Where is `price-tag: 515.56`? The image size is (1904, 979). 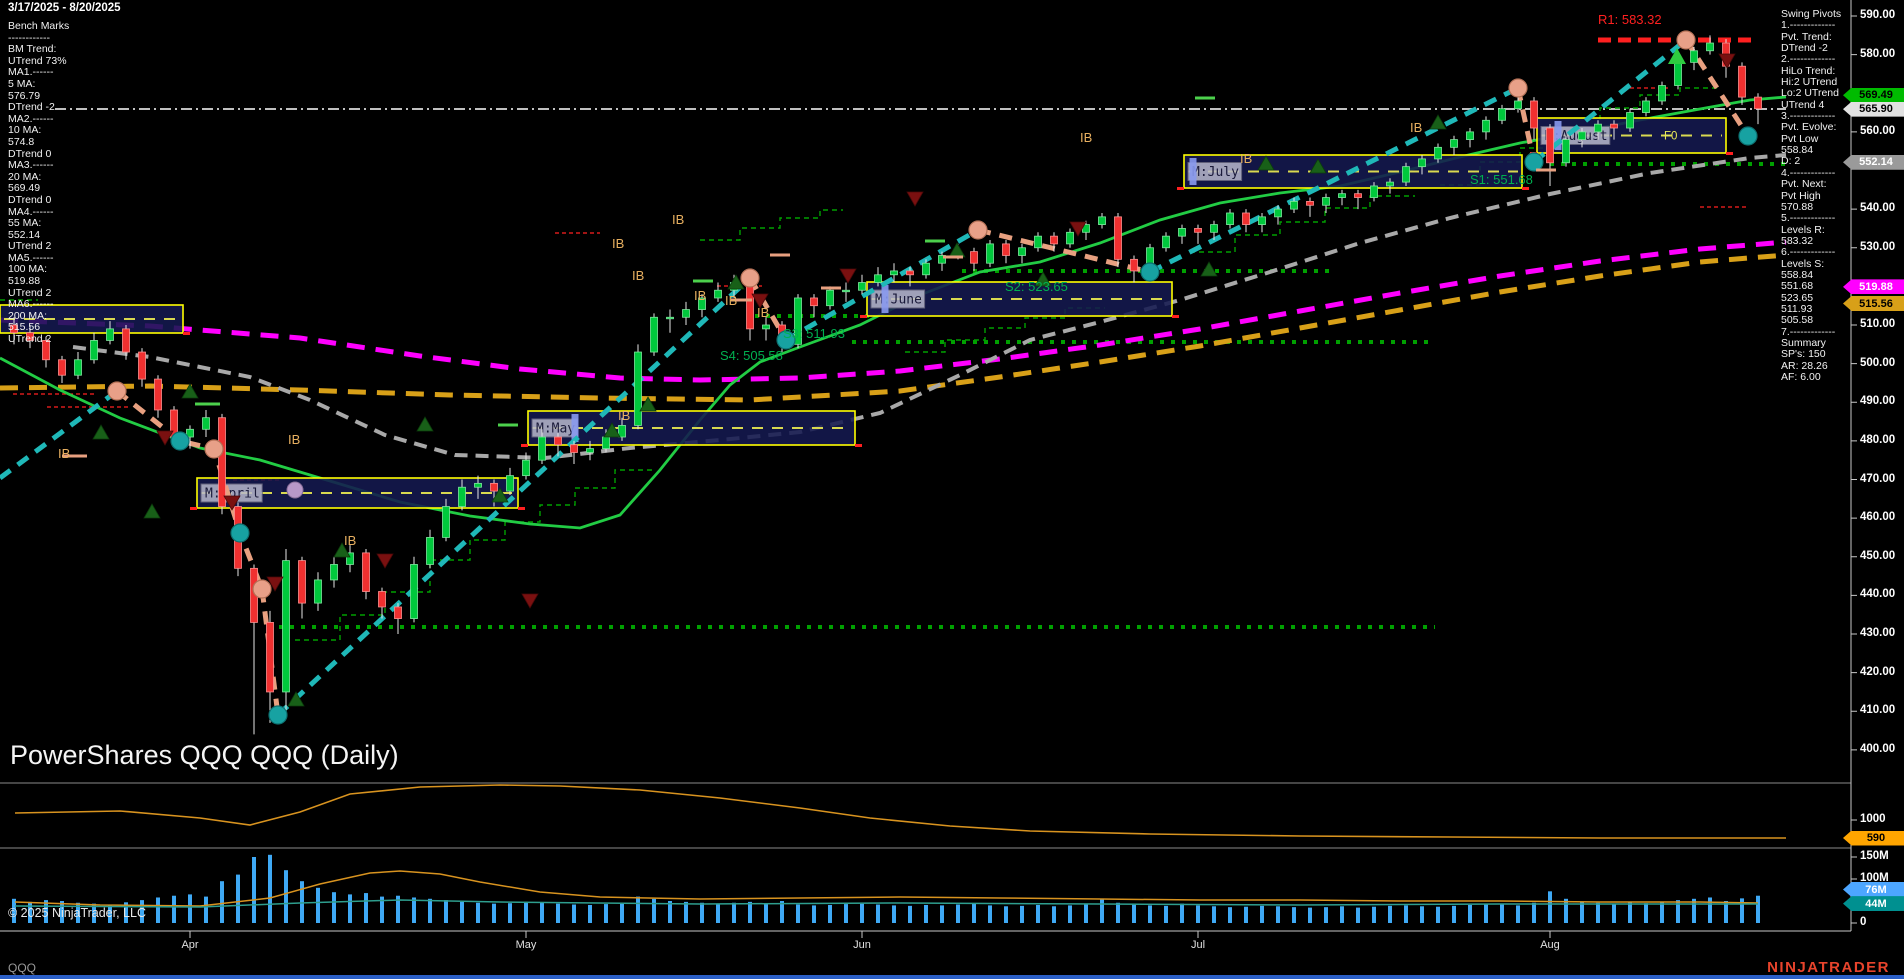 price-tag: 515.56 is located at coordinates (1873, 304).